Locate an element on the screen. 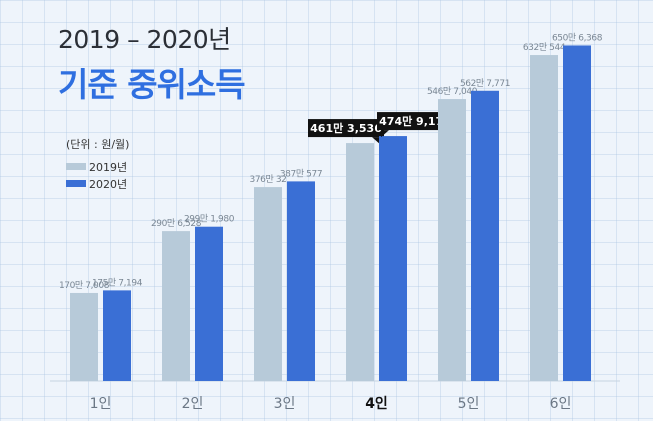 Image resolution: width=653 pixels, height=421 pixels. legend-swatch-2019 is located at coordinates (76, 166).